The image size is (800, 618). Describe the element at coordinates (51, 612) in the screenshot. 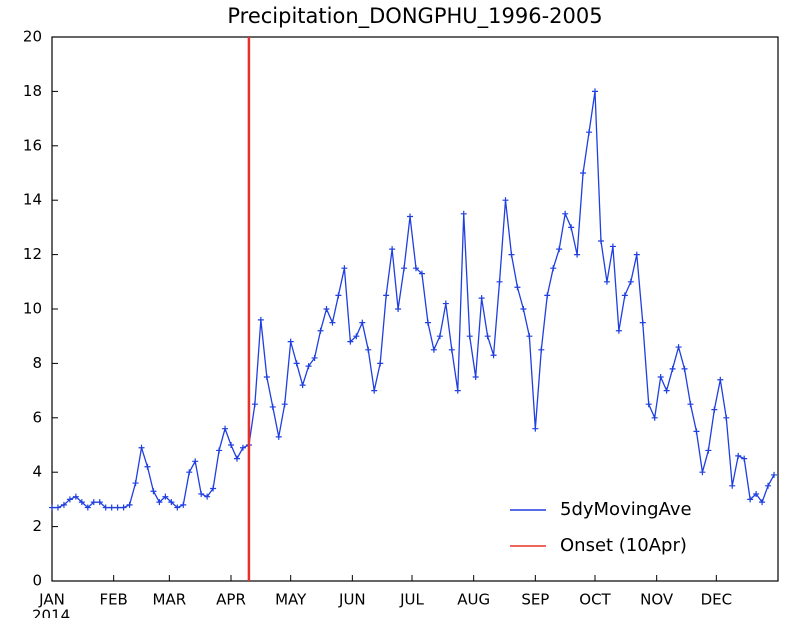

I see `x-sublabel: 2014` at that location.